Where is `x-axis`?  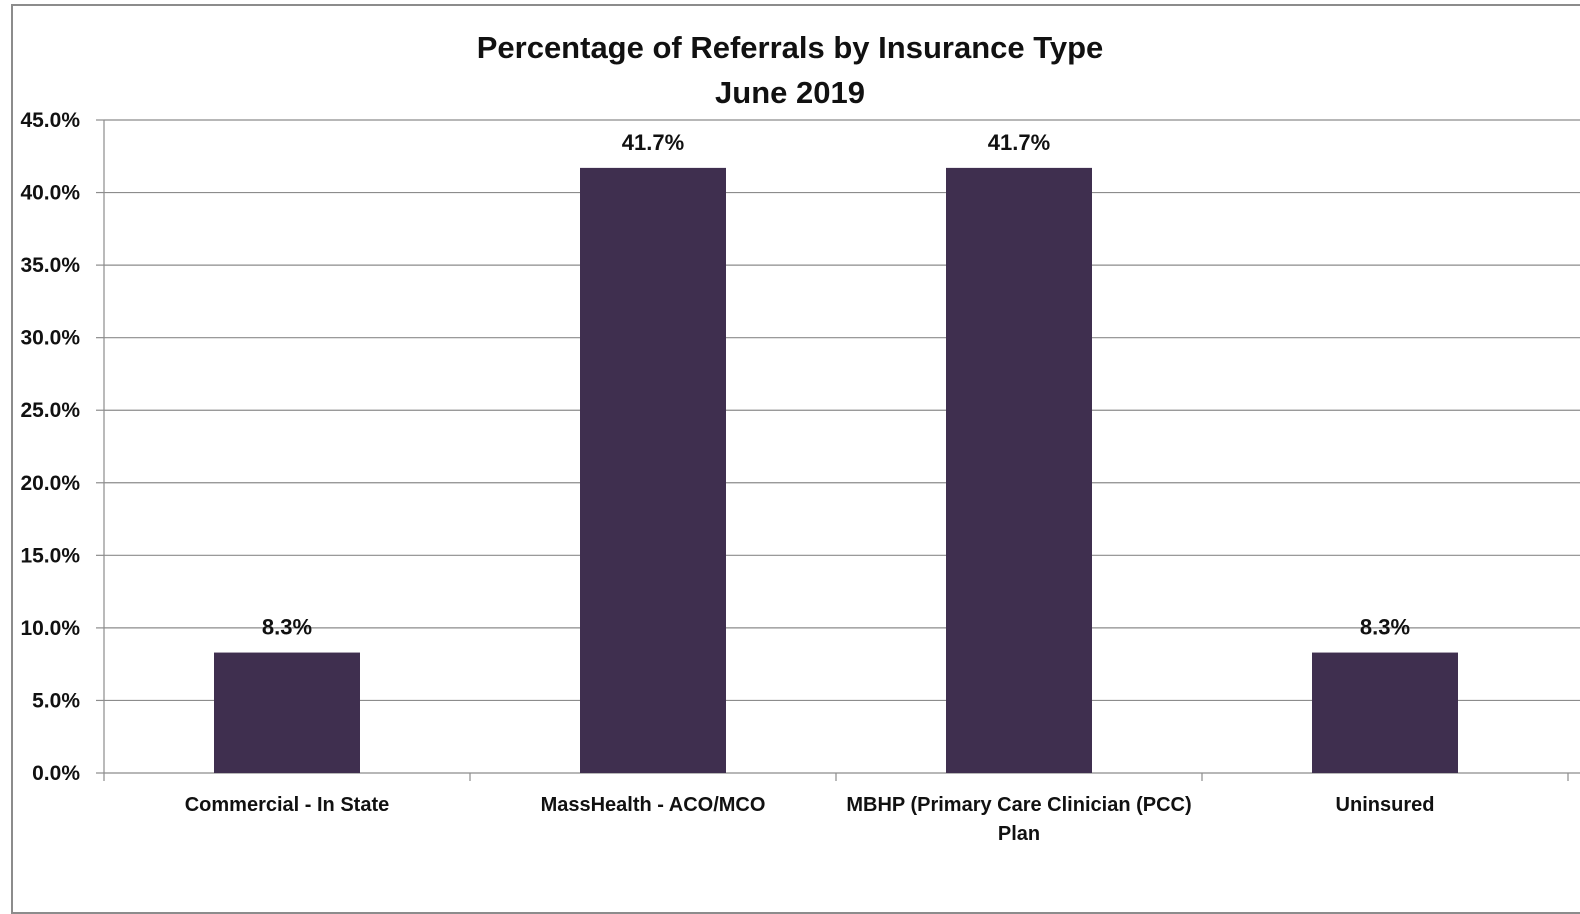 x-axis is located at coordinates (841, 776).